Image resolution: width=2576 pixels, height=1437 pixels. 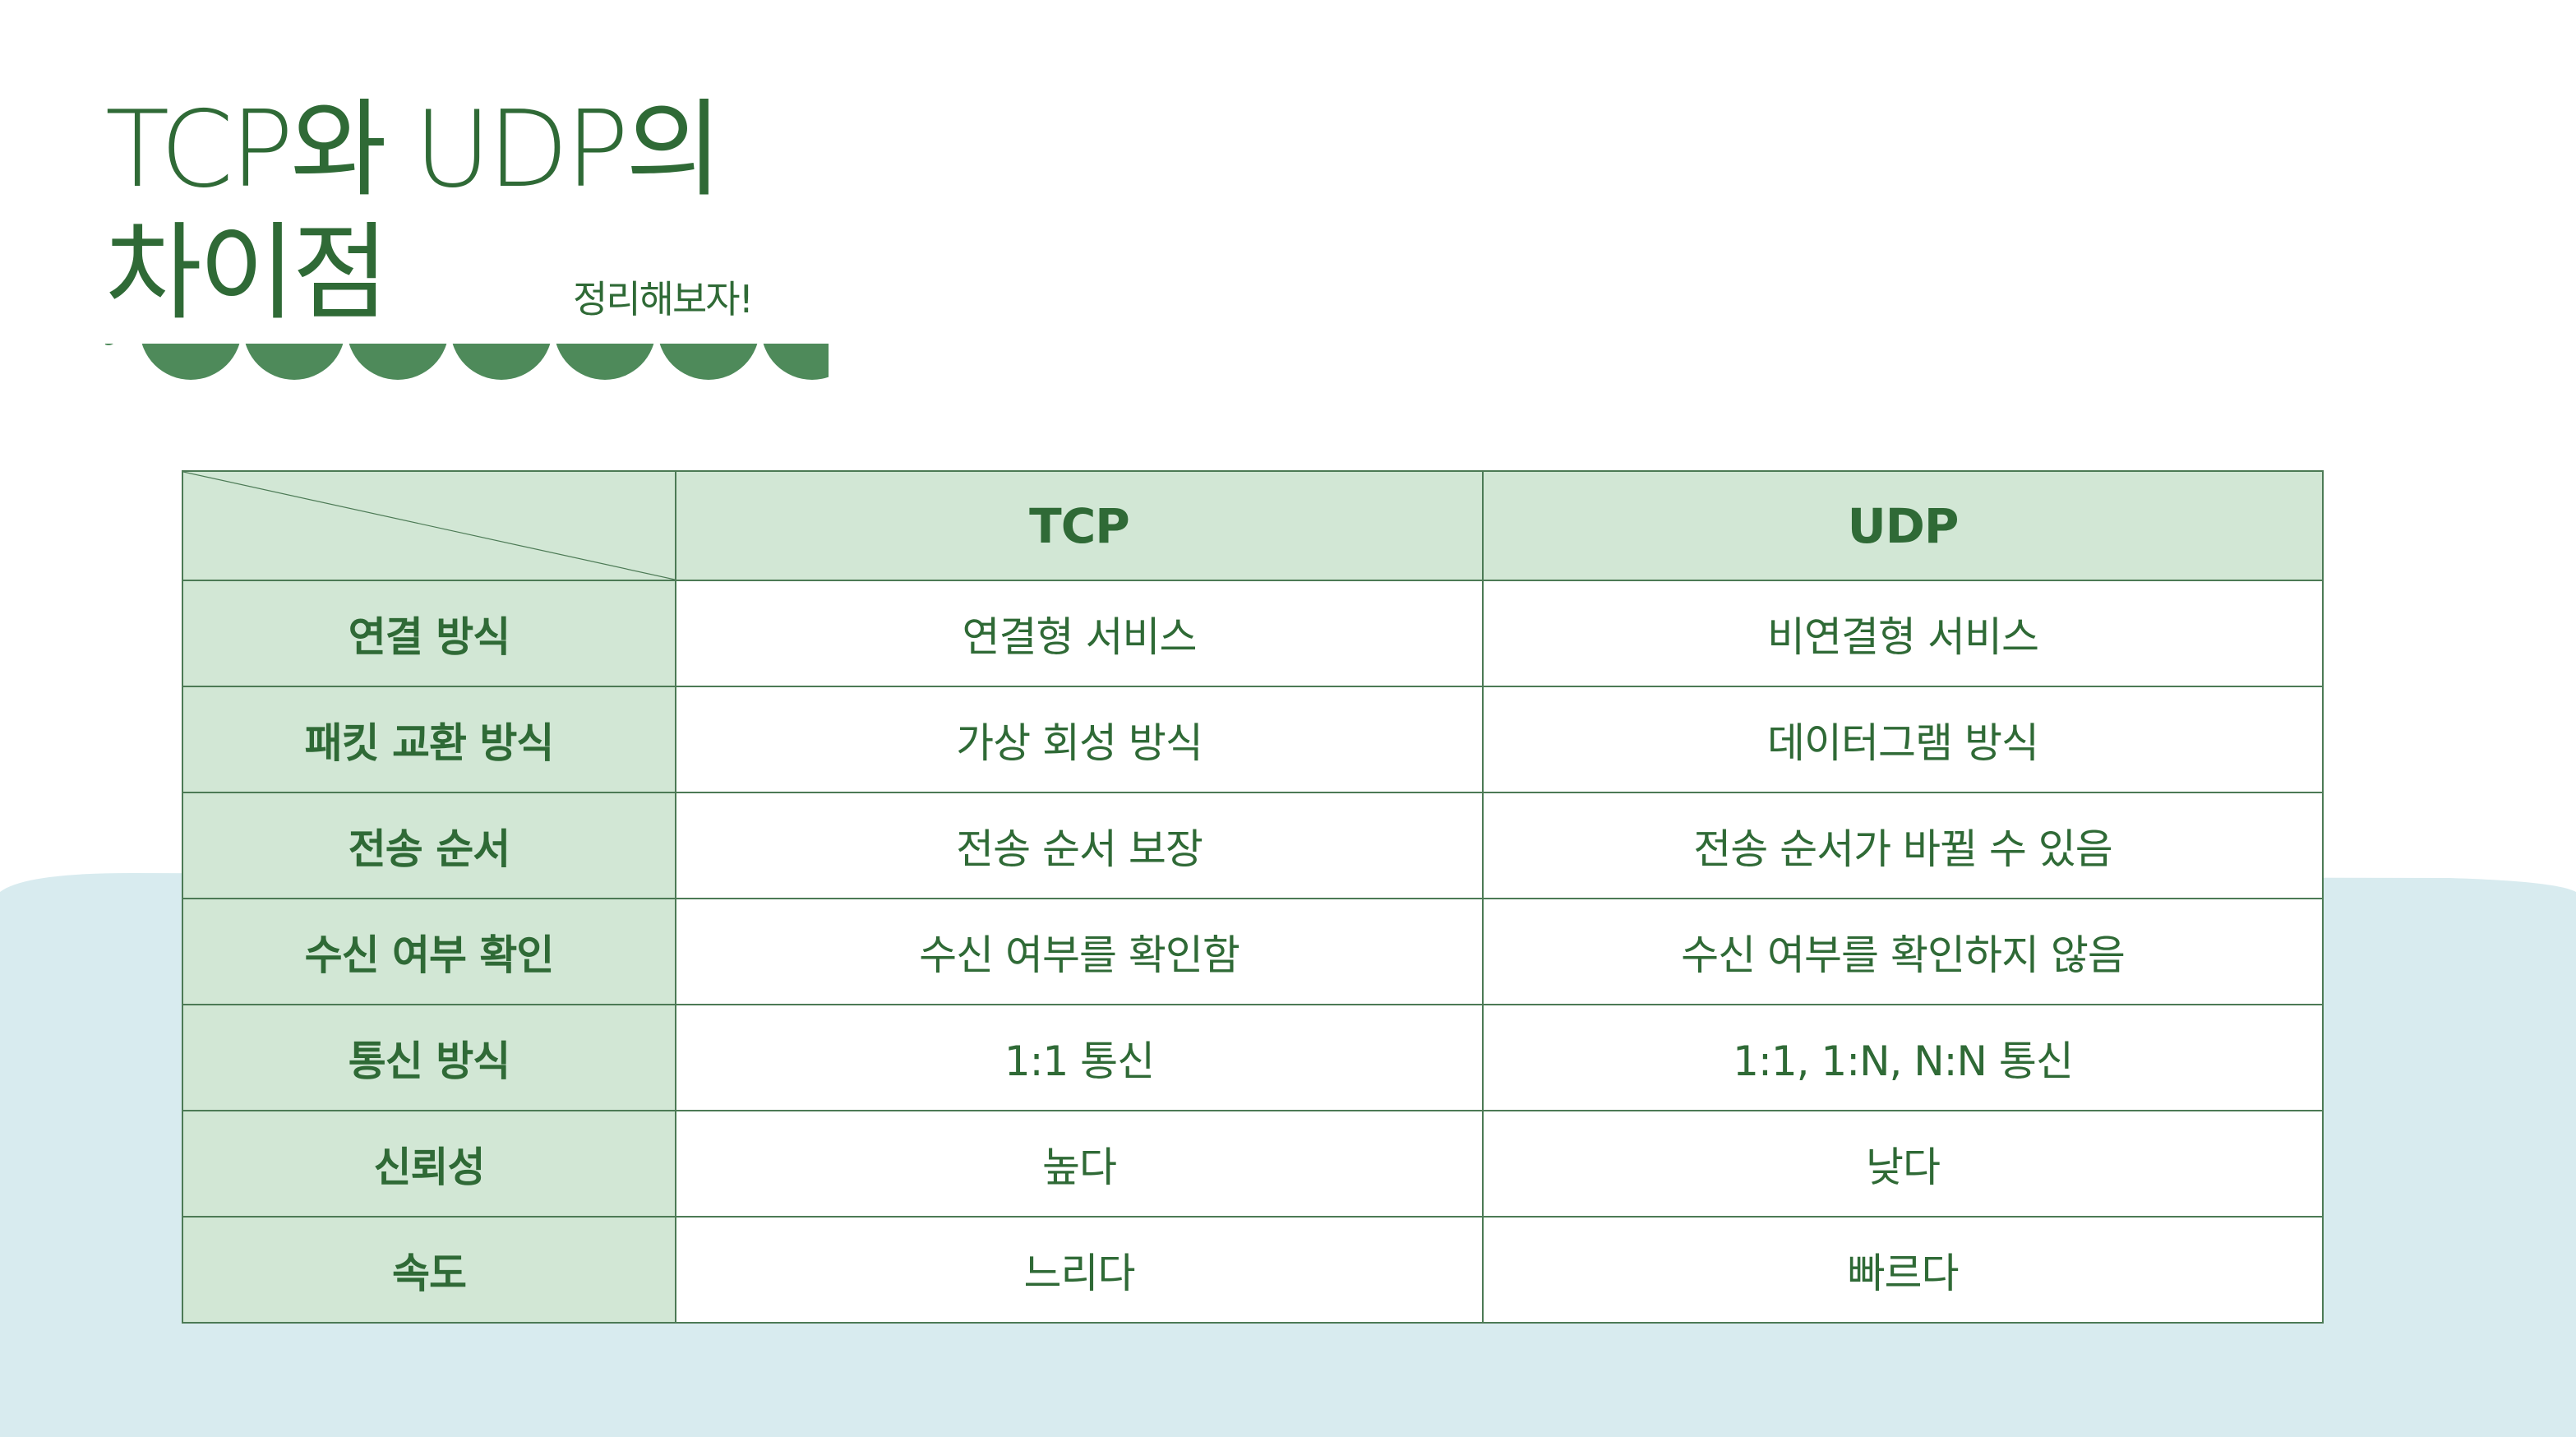 I want to click on table-row: 수신 여부 확인 수신 여부를 확인함 수신 여부를 확인하지 않음, so click(x=1253, y=951).